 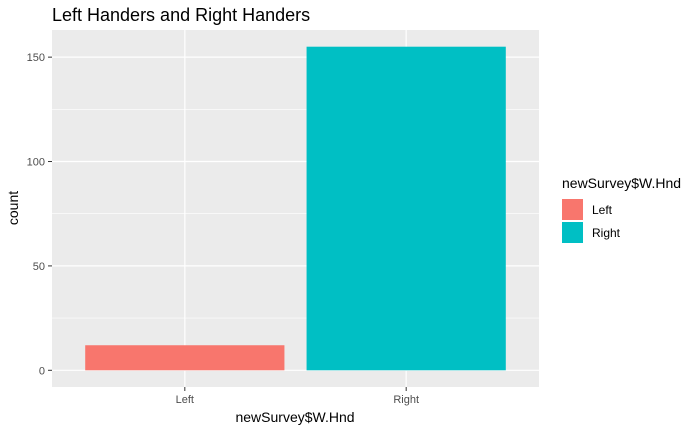 I want to click on x-axis: Left Right, so click(x=297, y=396).